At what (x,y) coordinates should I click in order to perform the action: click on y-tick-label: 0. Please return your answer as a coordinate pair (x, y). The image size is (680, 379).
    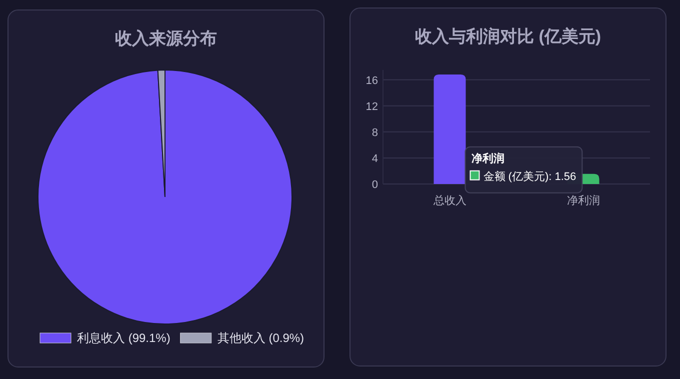
    Looking at the image, I should click on (375, 185).